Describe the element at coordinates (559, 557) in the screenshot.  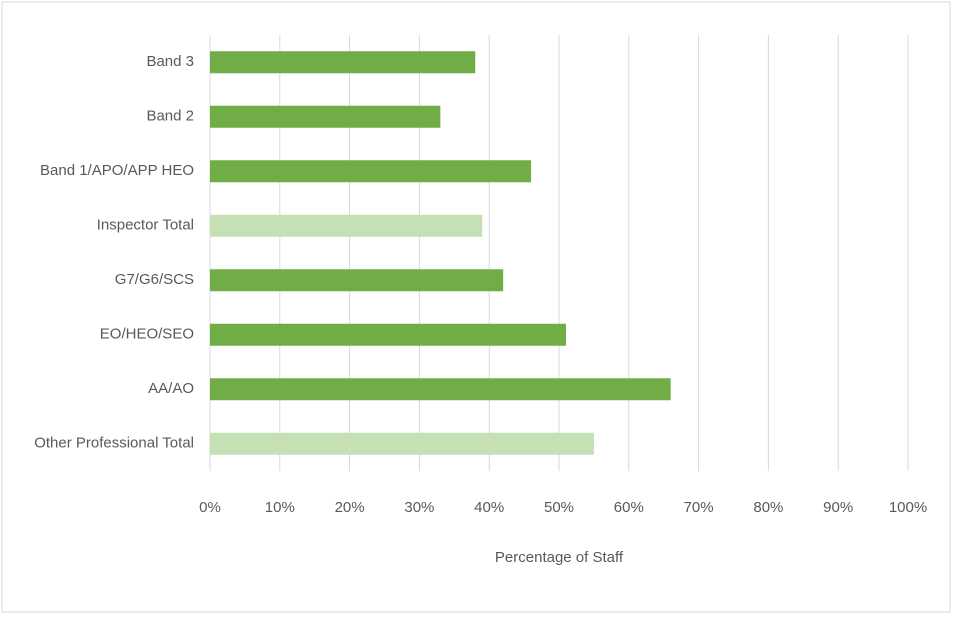
I see `x-axis-label: Percentage of Staff` at that location.